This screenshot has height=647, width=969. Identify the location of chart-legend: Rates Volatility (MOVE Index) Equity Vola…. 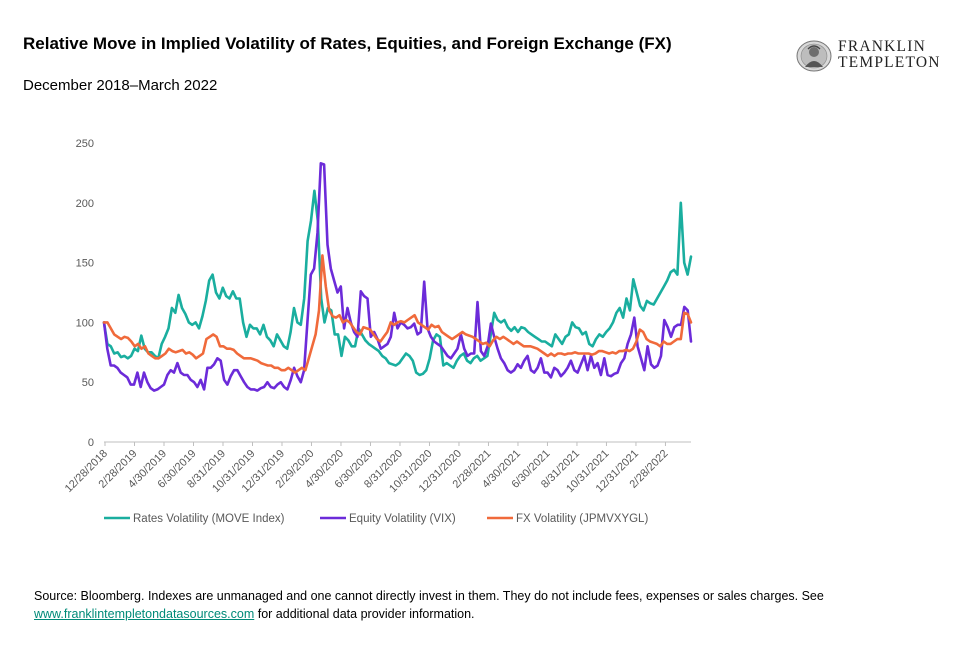
(376, 519).